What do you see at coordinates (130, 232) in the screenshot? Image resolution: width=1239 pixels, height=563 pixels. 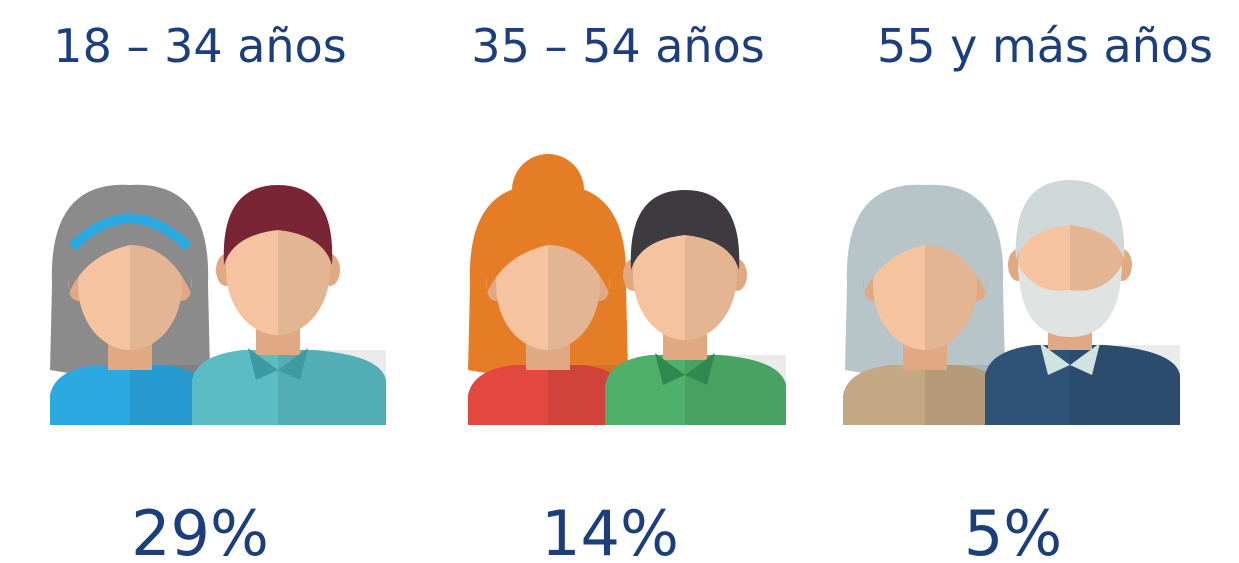 I see `headband` at bounding box center [130, 232].